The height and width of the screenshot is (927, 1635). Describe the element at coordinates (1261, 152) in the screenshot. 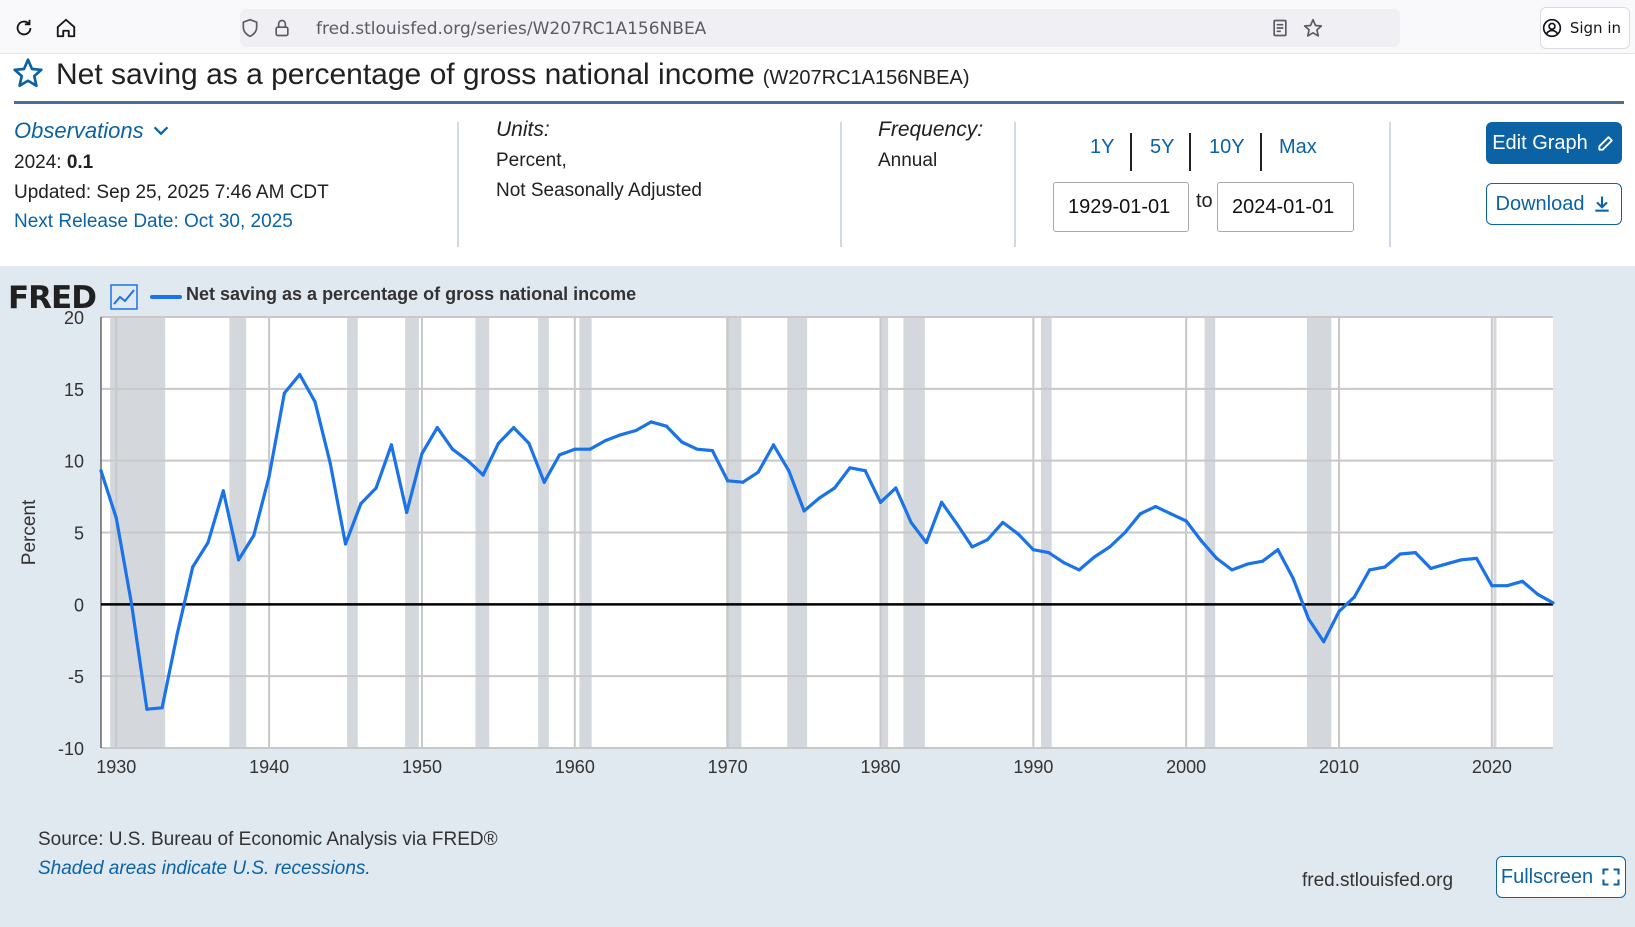

I see `range-separator` at that location.